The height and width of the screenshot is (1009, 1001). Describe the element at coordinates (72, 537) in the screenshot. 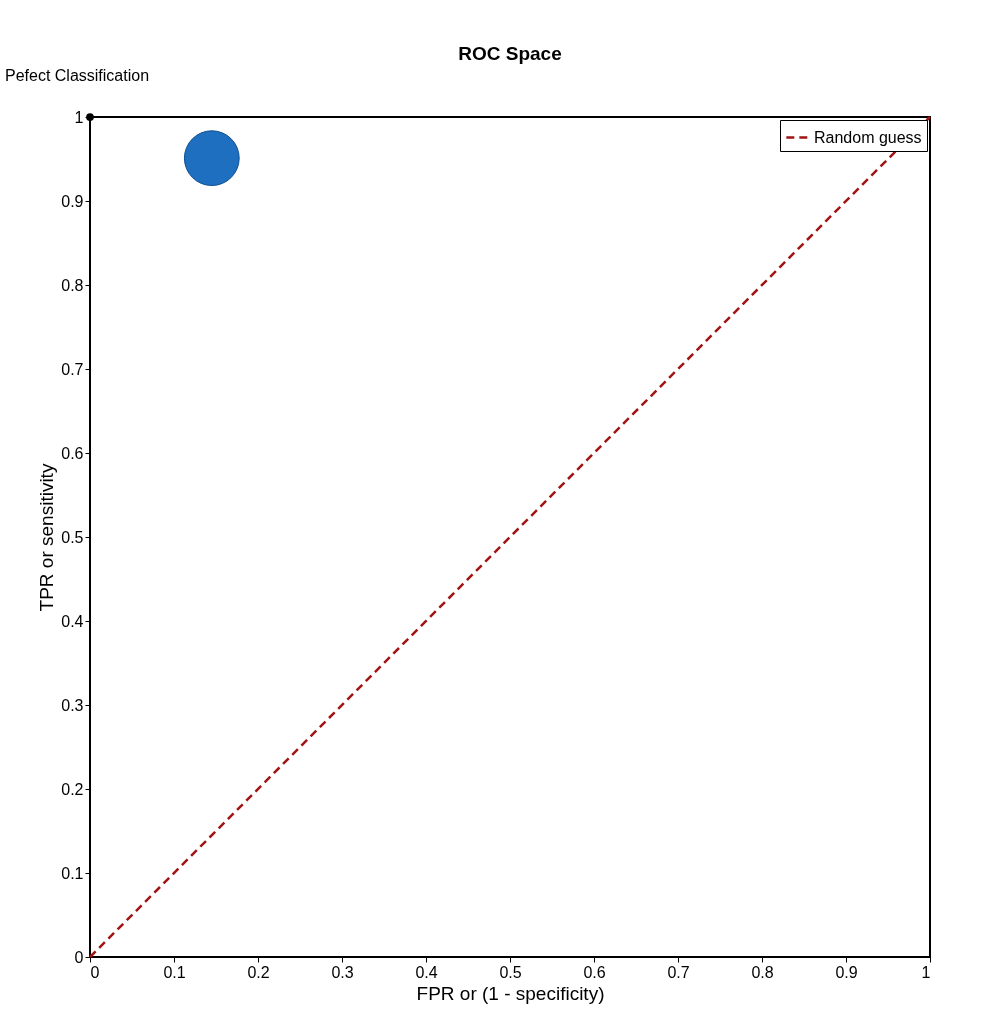

I see `y-tick-label: 0.5` at that location.